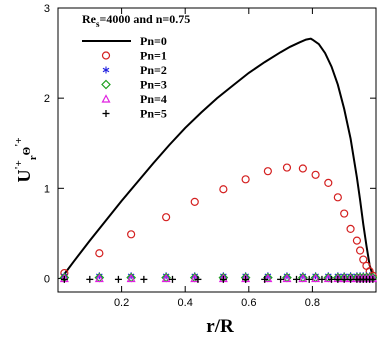  What do you see at coordinates (153, 56) in the screenshot?
I see `legend-label: Pn=1` at bounding box center [153, 56].